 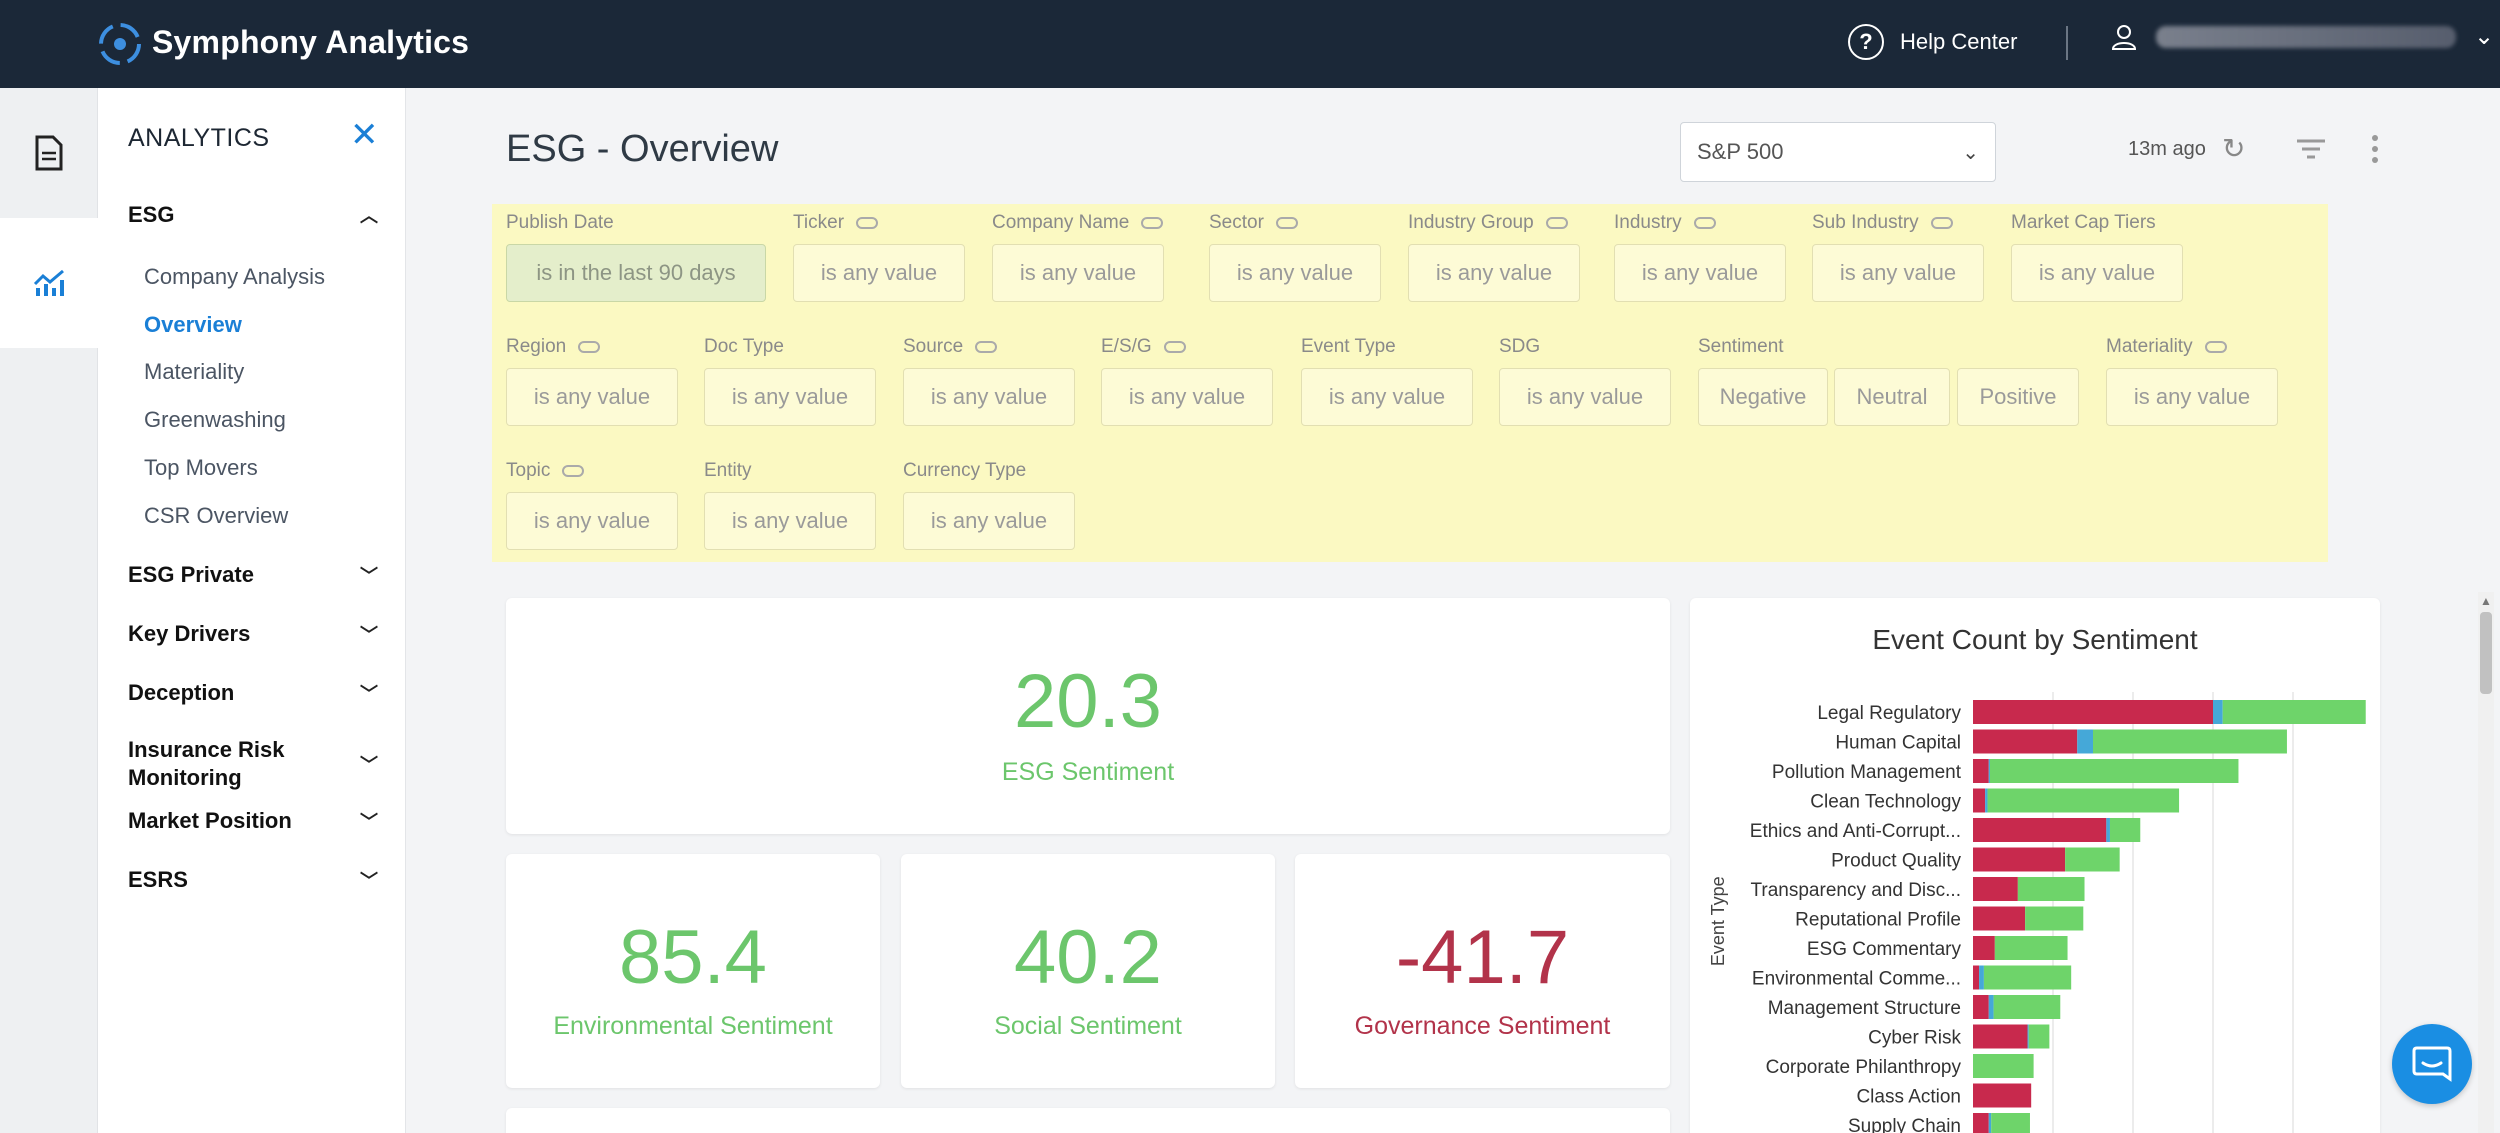 I want to click on filter-esg-pillar: is any value, so click(x=1187, y=397).